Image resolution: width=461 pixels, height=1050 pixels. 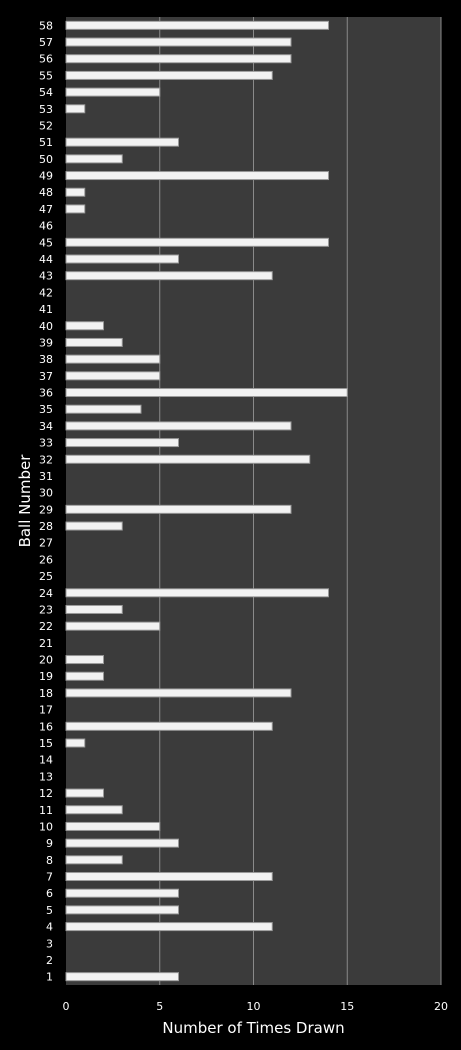 What do you see at coordinates (46, 710) in the screenshot?
I see `y-tick-label: 17` at bounding box center [46, 710].